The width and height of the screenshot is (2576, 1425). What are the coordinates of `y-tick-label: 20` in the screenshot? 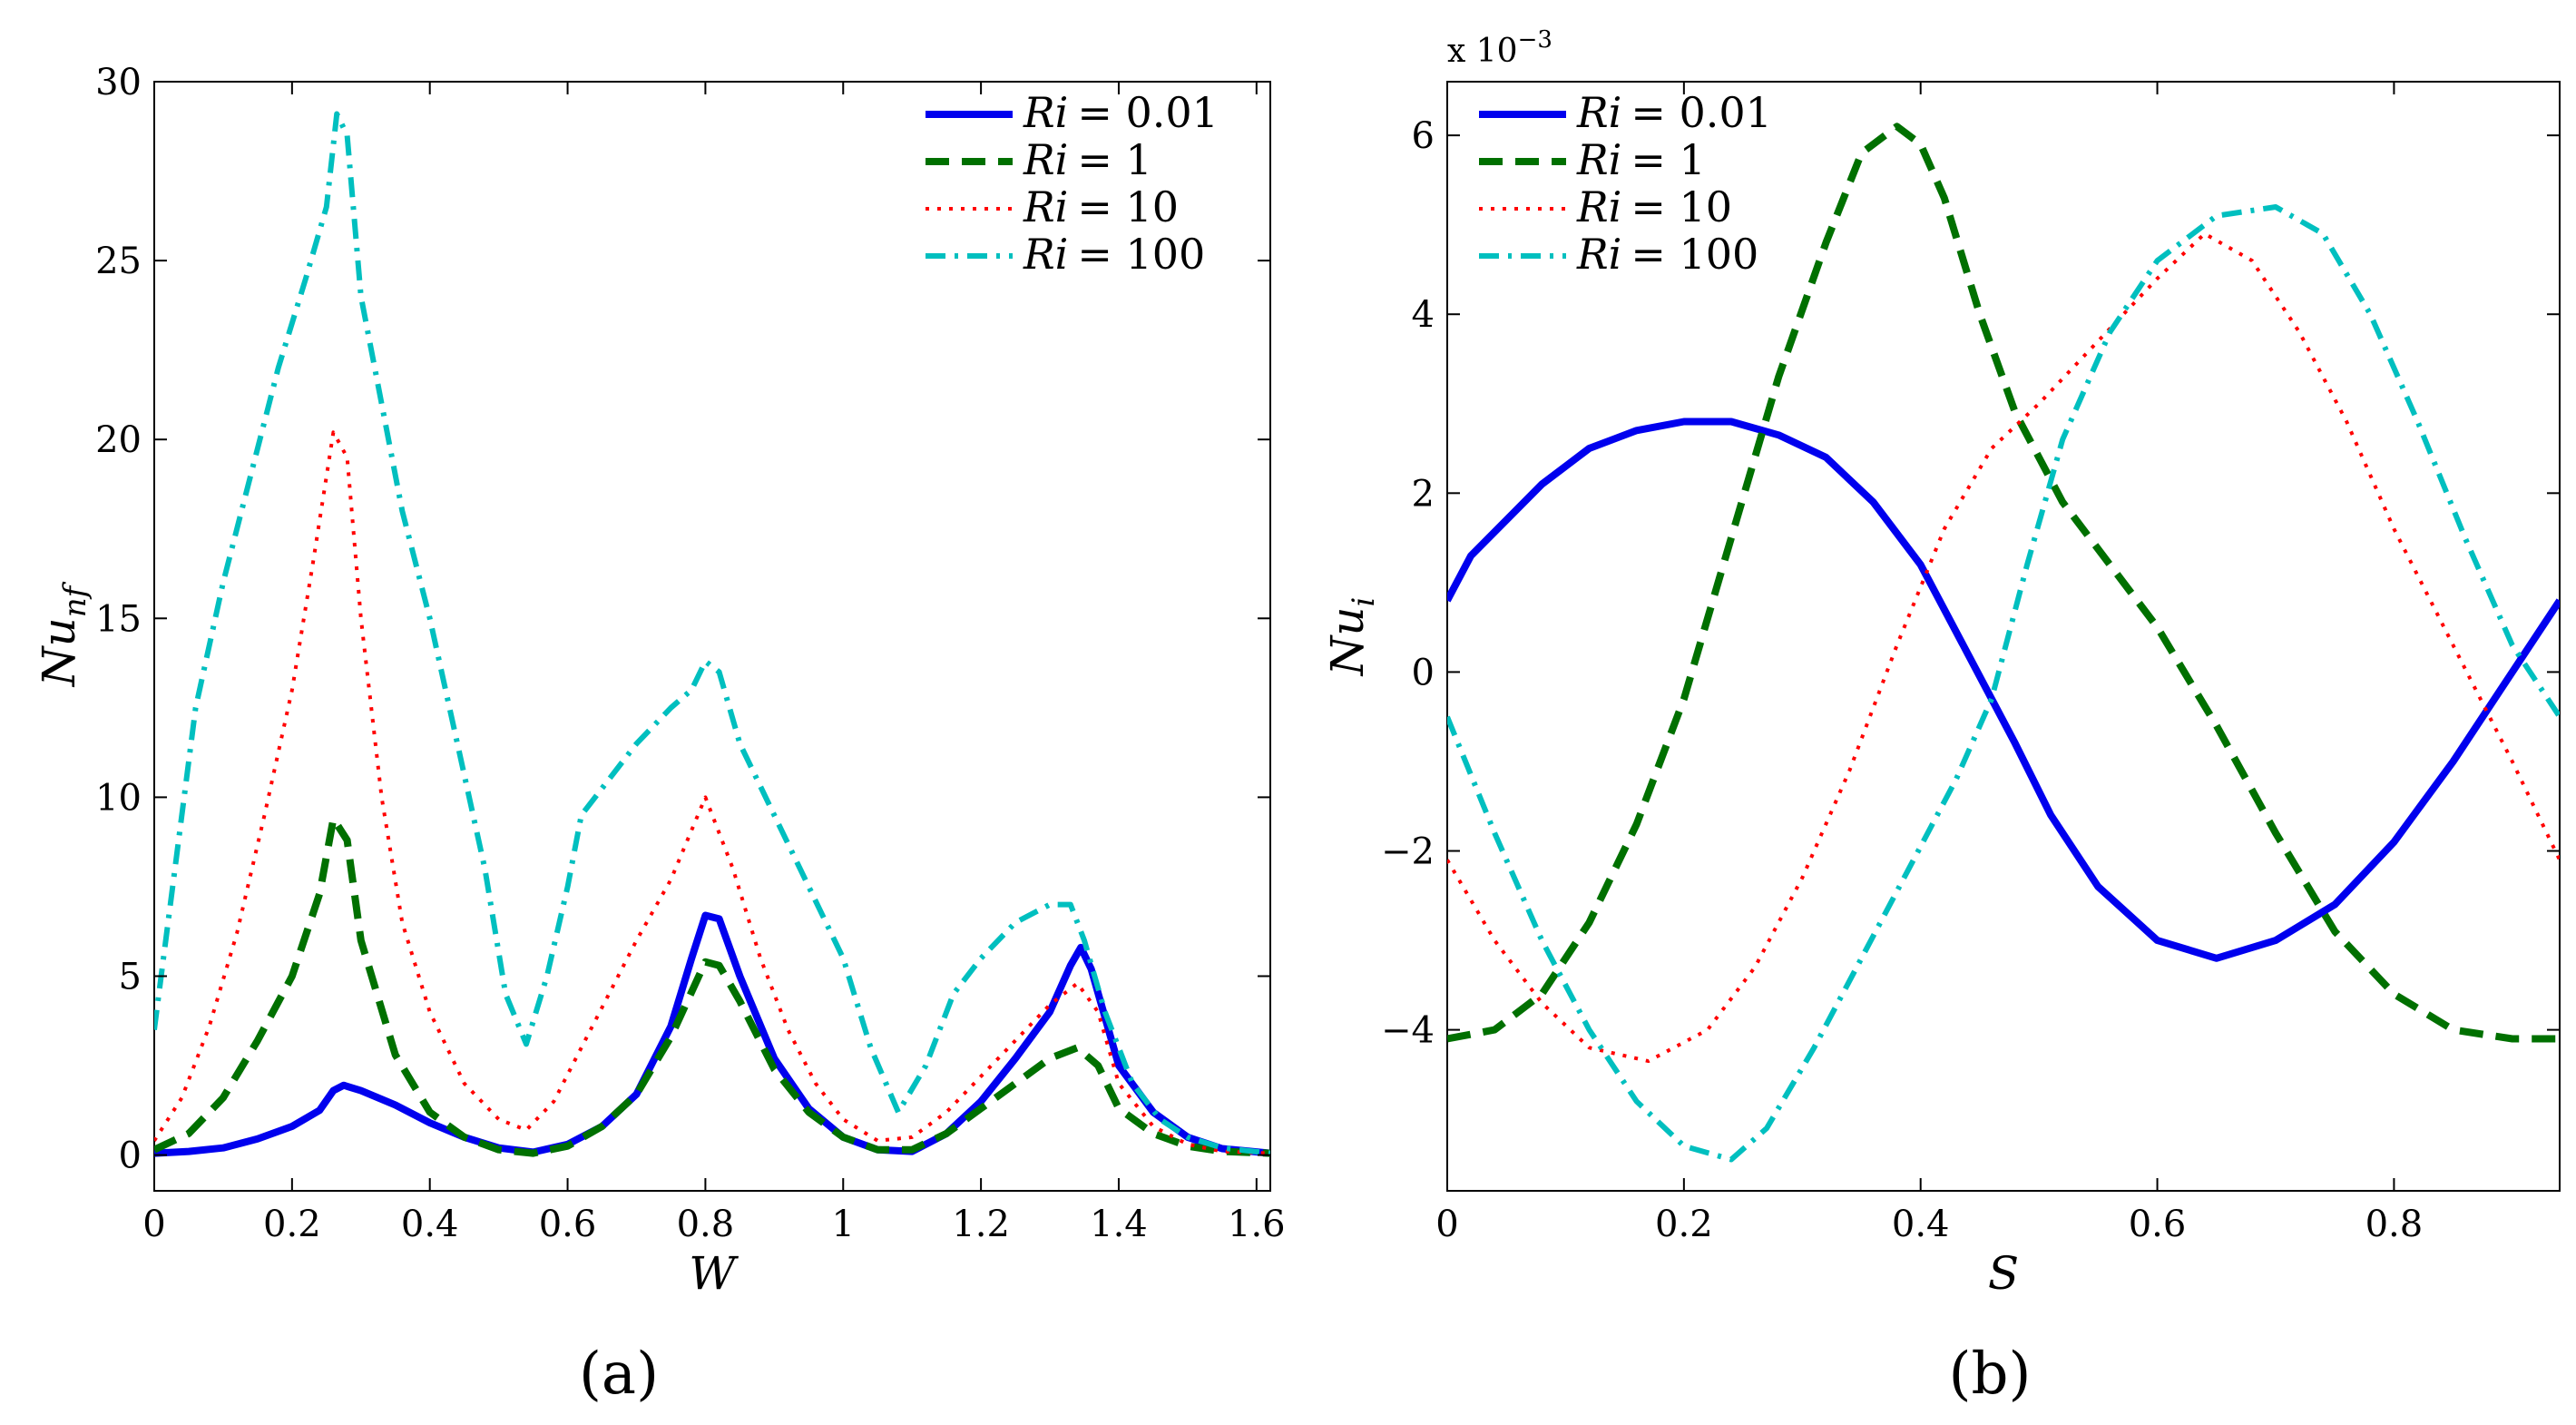 It's located at (118, 440).